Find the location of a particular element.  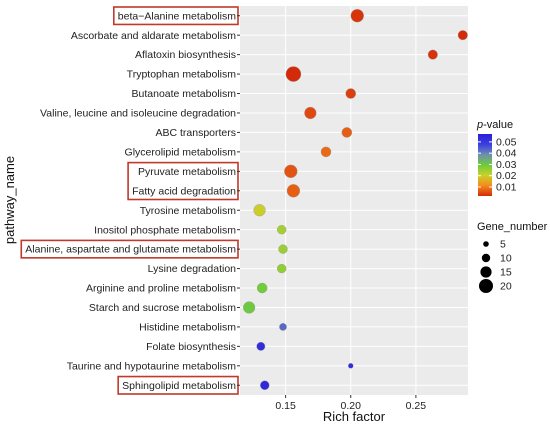

size-legend-items: 5 10 15 20 is located at coordinates (495, 266).